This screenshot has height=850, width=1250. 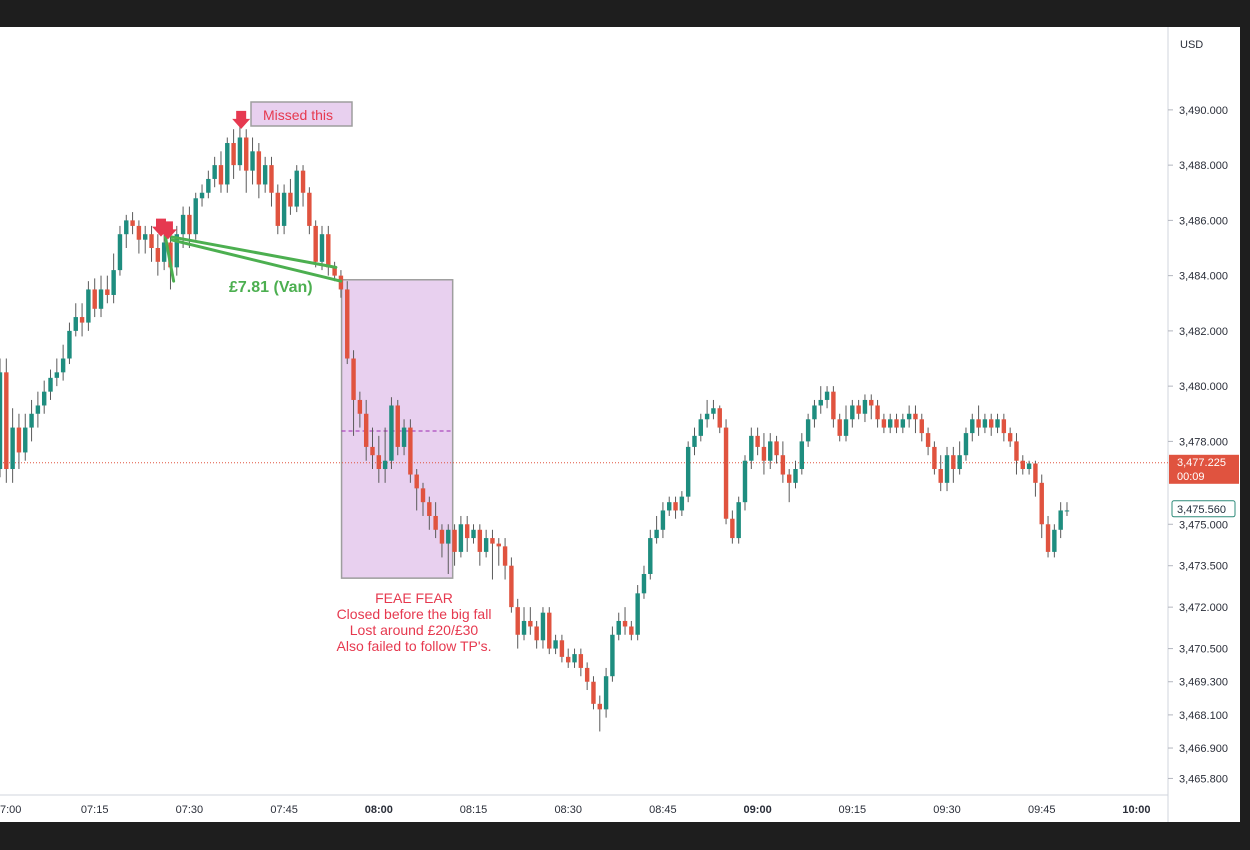 What do you see at coordinates (169, 259) in the screenshot?
I see `trend-line-stem` at bounding box center [169, 259].